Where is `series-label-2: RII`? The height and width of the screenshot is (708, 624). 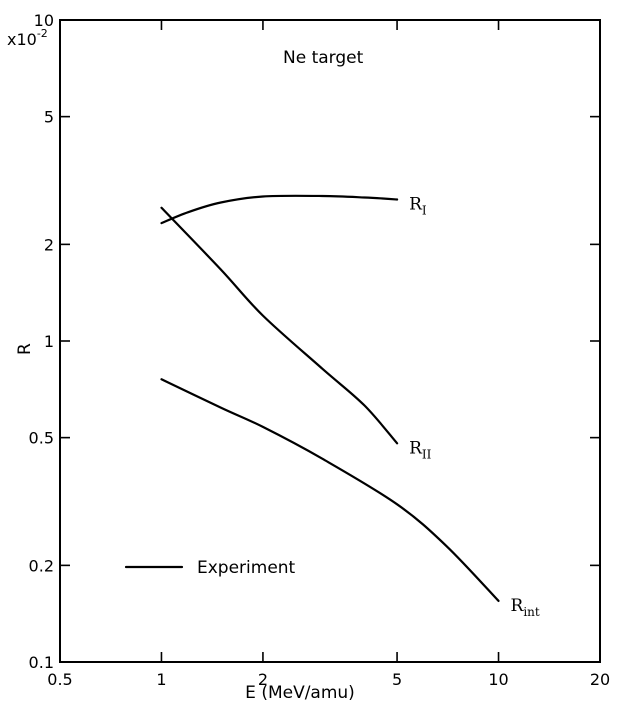
series-label-2: RII is located at coordinates (420, 449).